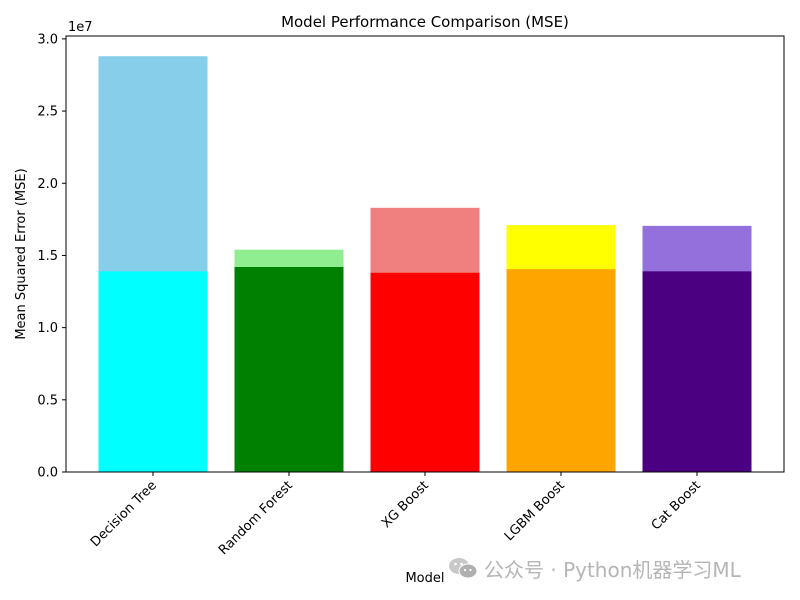 The width and height of the screenshot is (800, 600). Describe the element at coordinates (47, 39) in the screenshot. I see `y-tick-label: 3.0` at that location.